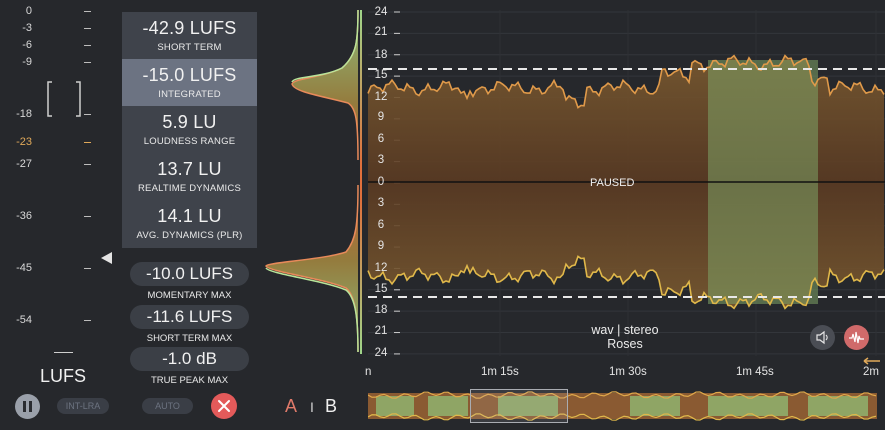  I want to click on x-tick: 2m, so click(871, 372).